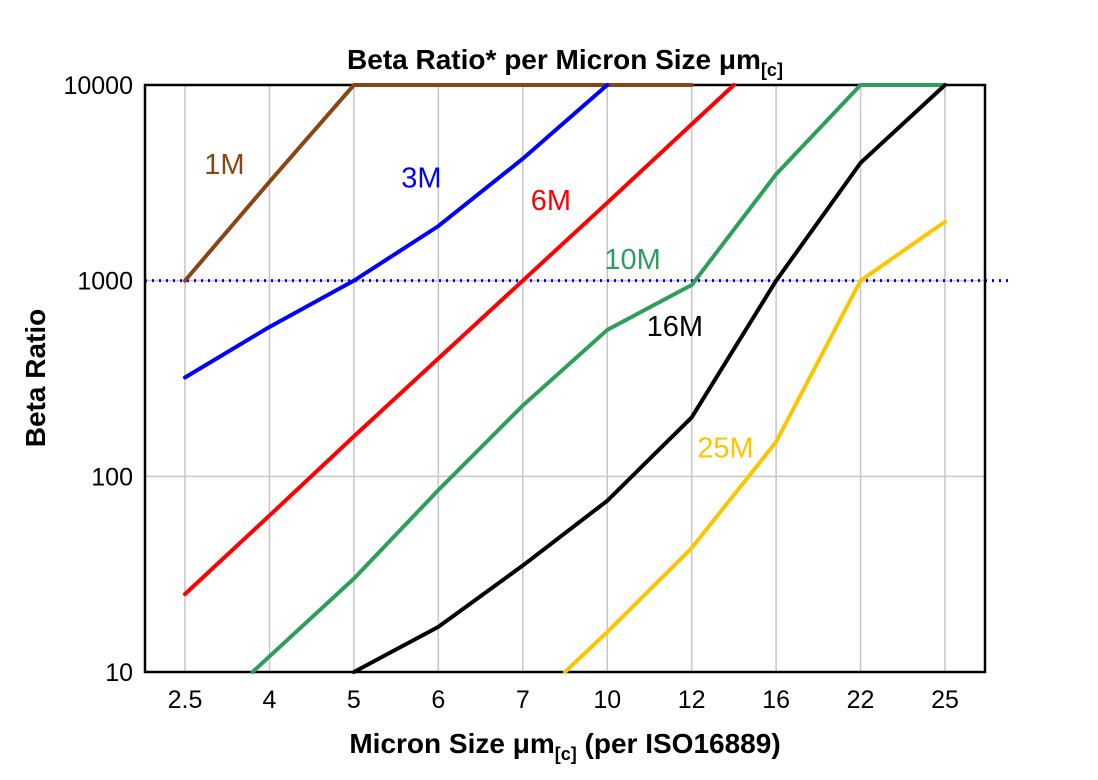 The width and height of the screenshot is (1098, 780). Describe the element at coordinates (185, 700) in the screenshot. I see `x-tick-label: 2.5` at that location.